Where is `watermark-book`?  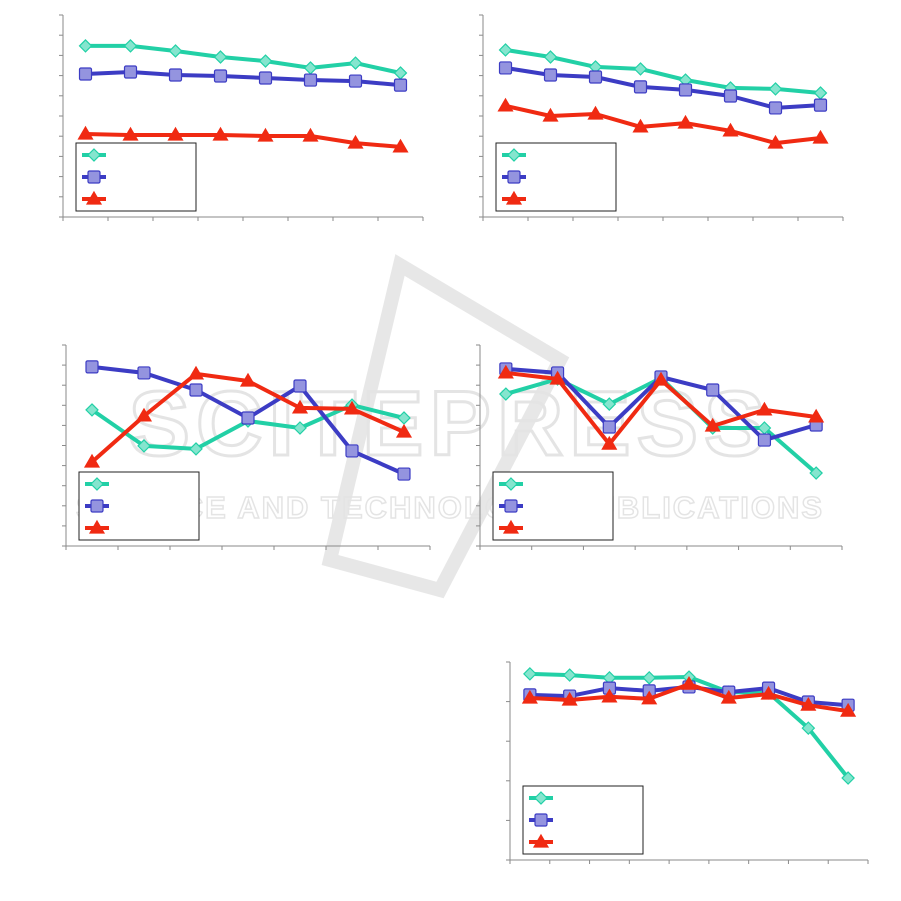 watermark-book is located at coordinates (445, 426).